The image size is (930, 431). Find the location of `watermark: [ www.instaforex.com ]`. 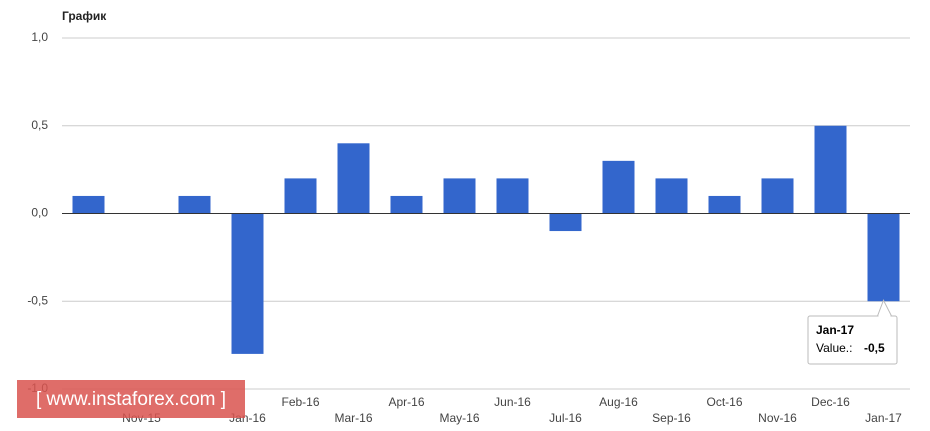

watermark: [ www.instaforex.com ] is located at coordinates (131, 399).